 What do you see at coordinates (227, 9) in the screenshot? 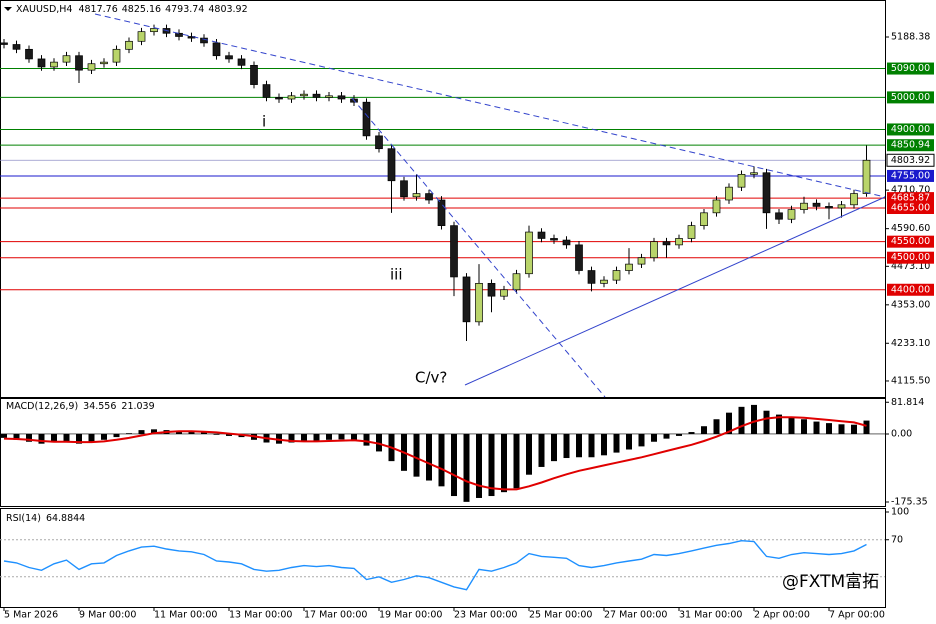
I see `close-readout: 4803.92` at bounding box center [227, 9].